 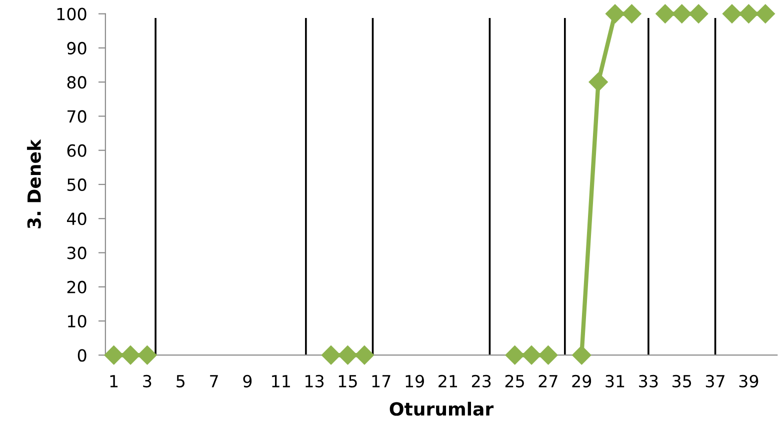 What do you see at coordinates (76, 185) in the screenshot?
I see `y-tick-label: 50` at bounding box center [76, 185].